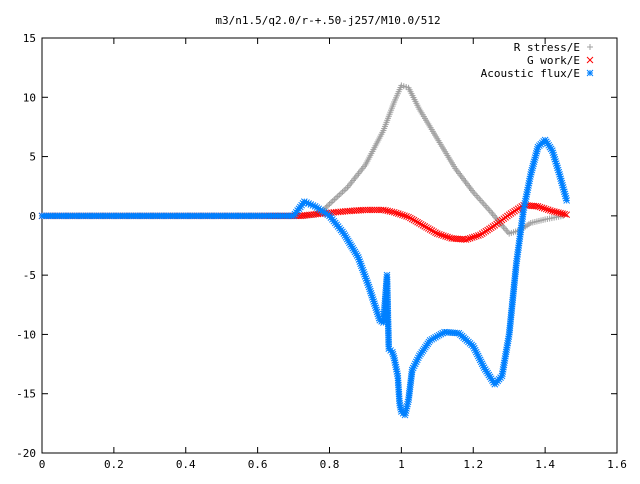 The width and height of the screenshot is (640, 484). I want to click on x-tick-label: 0.8, so click(330, 464).